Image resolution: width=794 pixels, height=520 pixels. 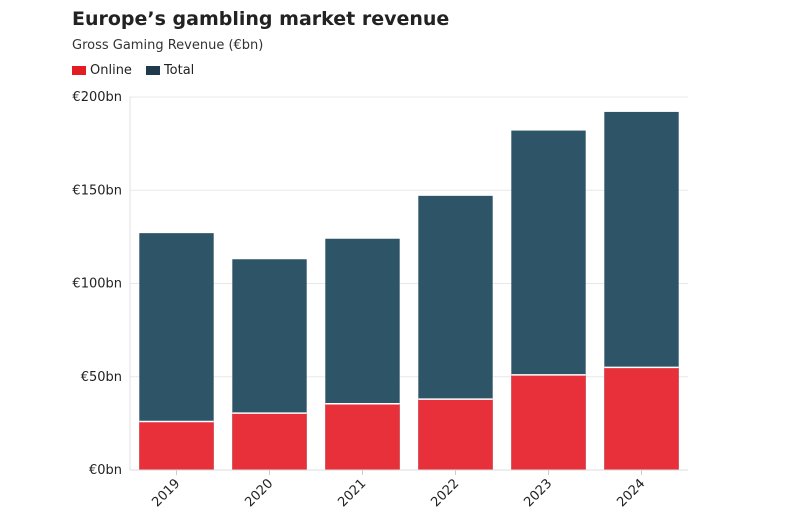 I want to click on bar-online-2019, so click(x=176, y=445).